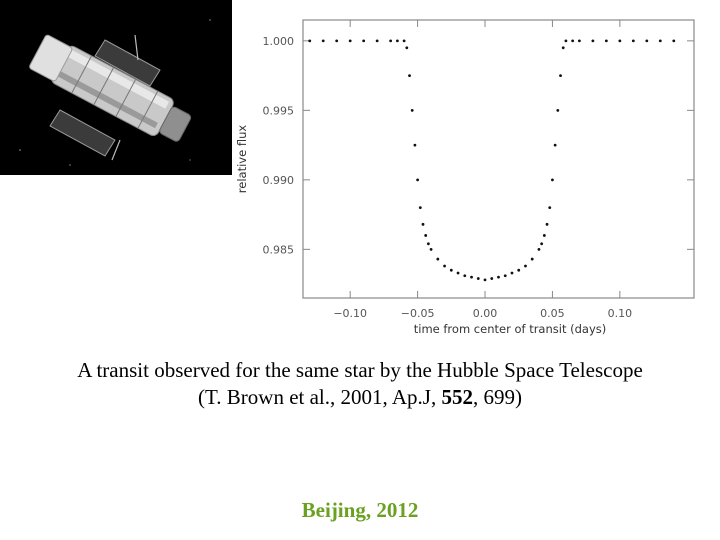 The image size is (720, 540). What do you see at coordinates (457, 397) in the screenshot?
I see `caption-citation-volume: 552` at bounding box center [457, 397].